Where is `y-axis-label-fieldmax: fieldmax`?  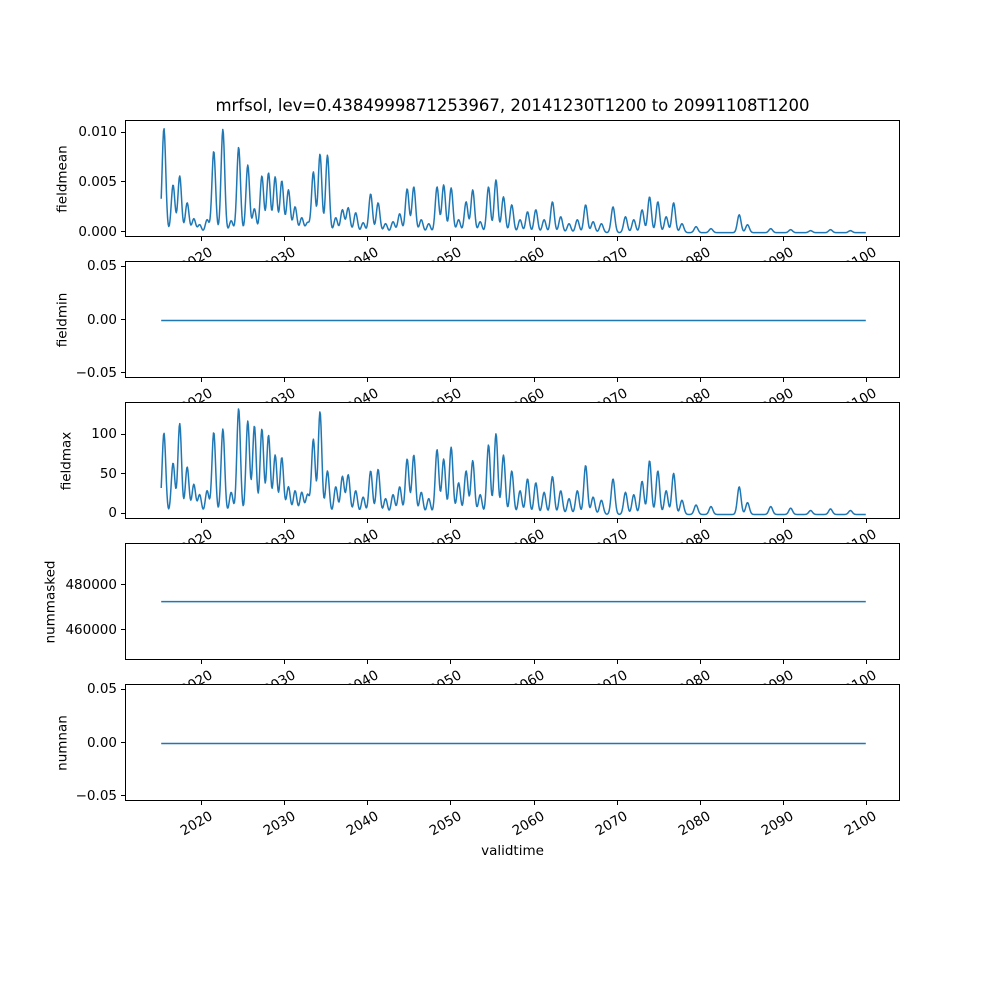 y-axis-label-fieldmax: fieldmax is located at coordinates (66, 460).